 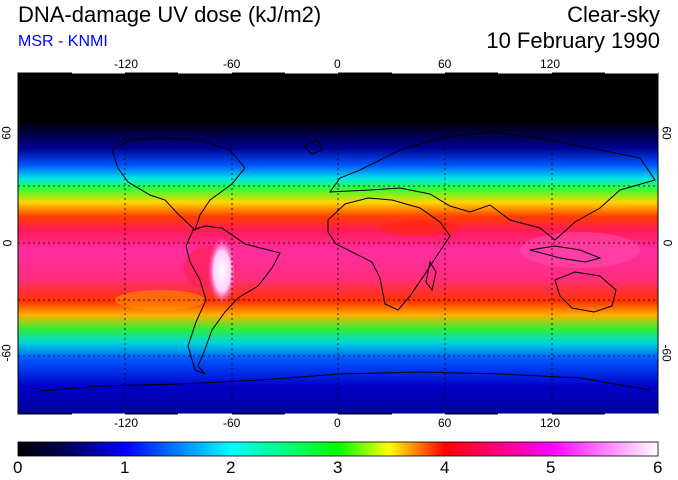 I want to click on top-lon-tick: 0, so click(x=337, y=64).